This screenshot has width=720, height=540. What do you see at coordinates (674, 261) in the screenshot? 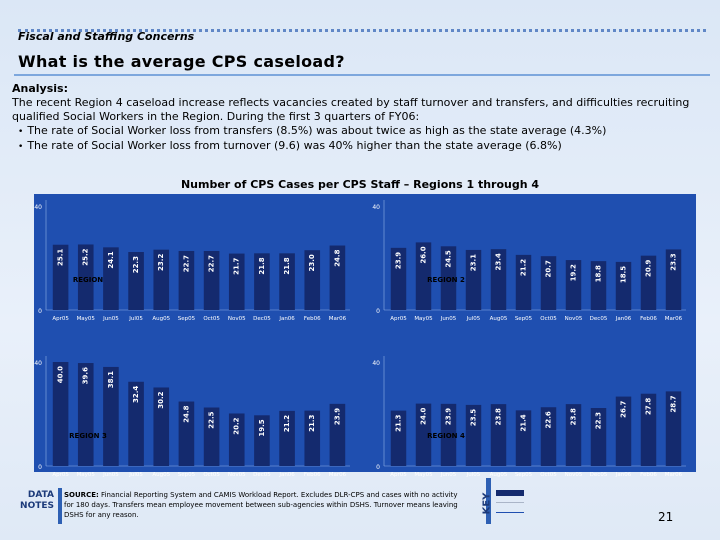
I see `region-2-value-label: 23.3` at bounding box center [674, 261].